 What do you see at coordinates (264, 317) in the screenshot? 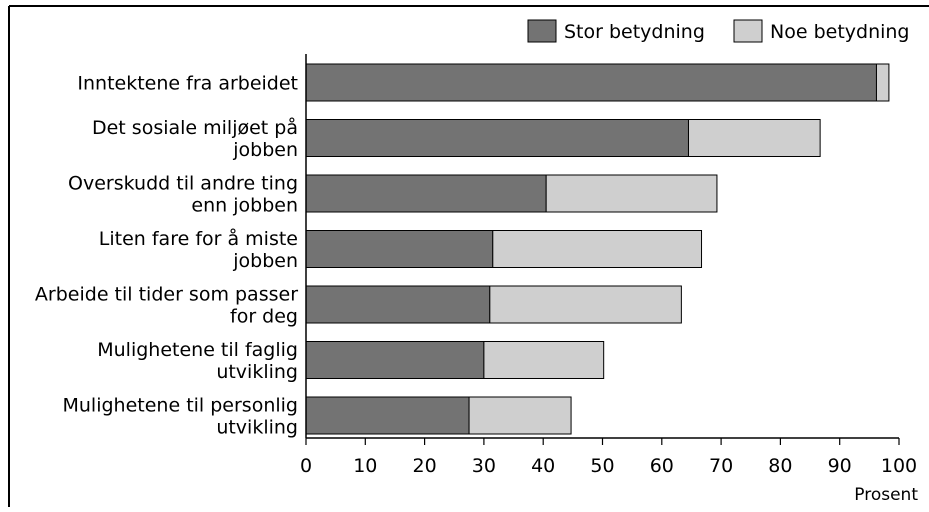
I see `category-label: for deg` at bounding box center [264, 317].